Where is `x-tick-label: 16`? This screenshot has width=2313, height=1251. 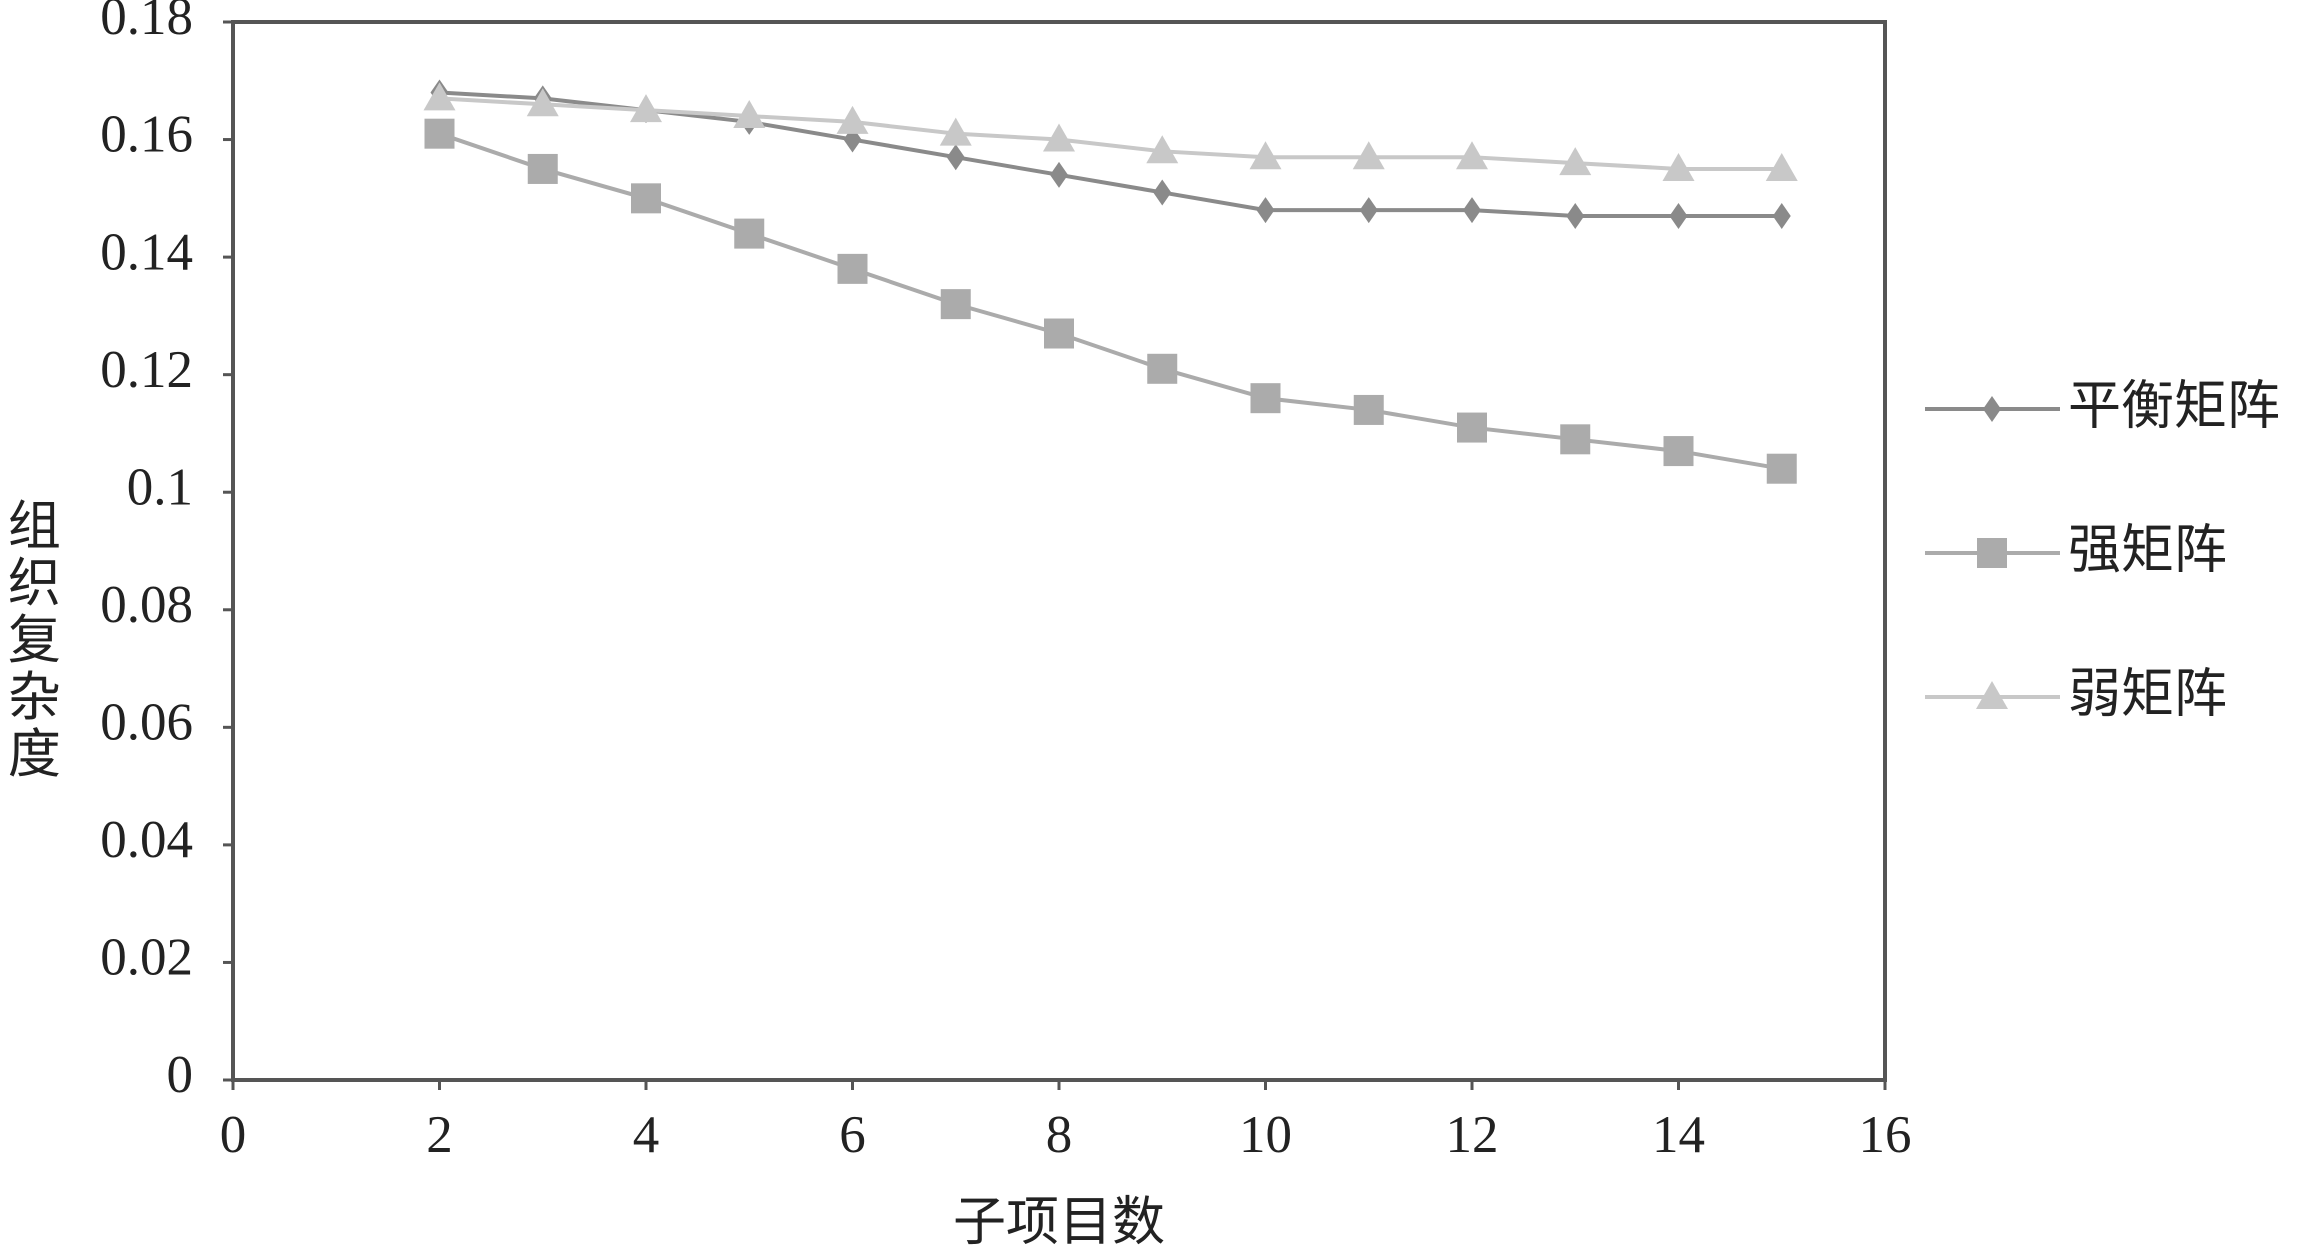
x-tick-label: 16 is located at coordinates (1885, 1135).